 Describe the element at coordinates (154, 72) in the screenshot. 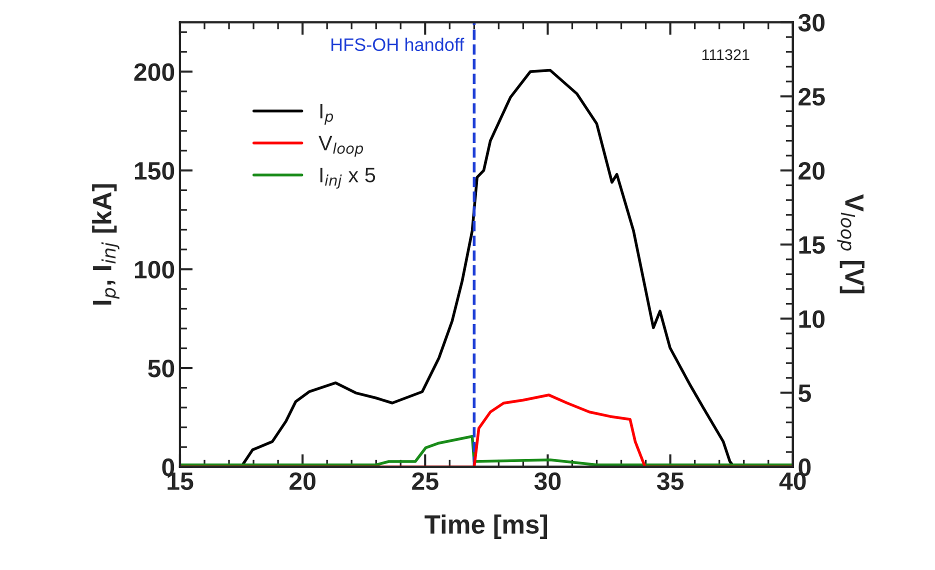

I see `y-tick-label: 200` at that location.